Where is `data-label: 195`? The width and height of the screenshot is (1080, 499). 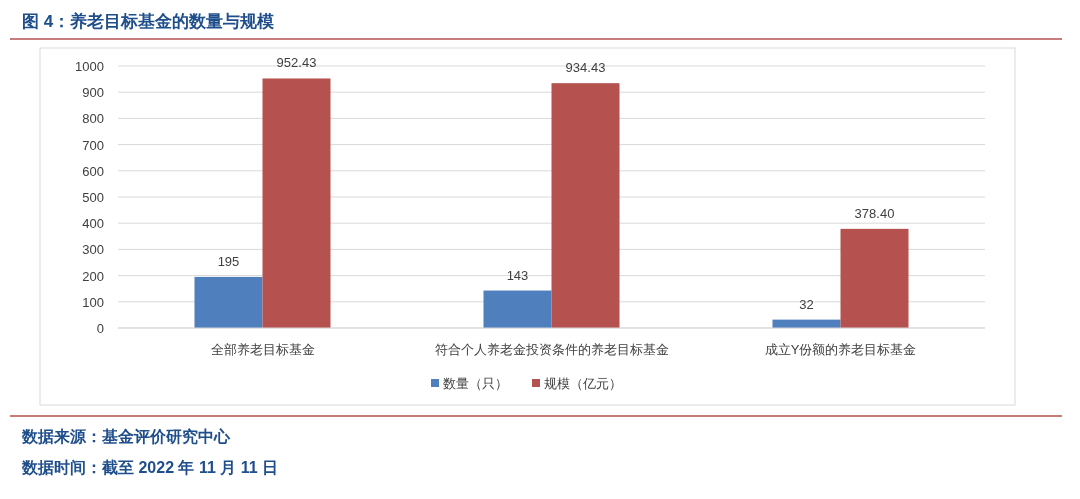
data-label: 195 is located at coordinates (228, 261).